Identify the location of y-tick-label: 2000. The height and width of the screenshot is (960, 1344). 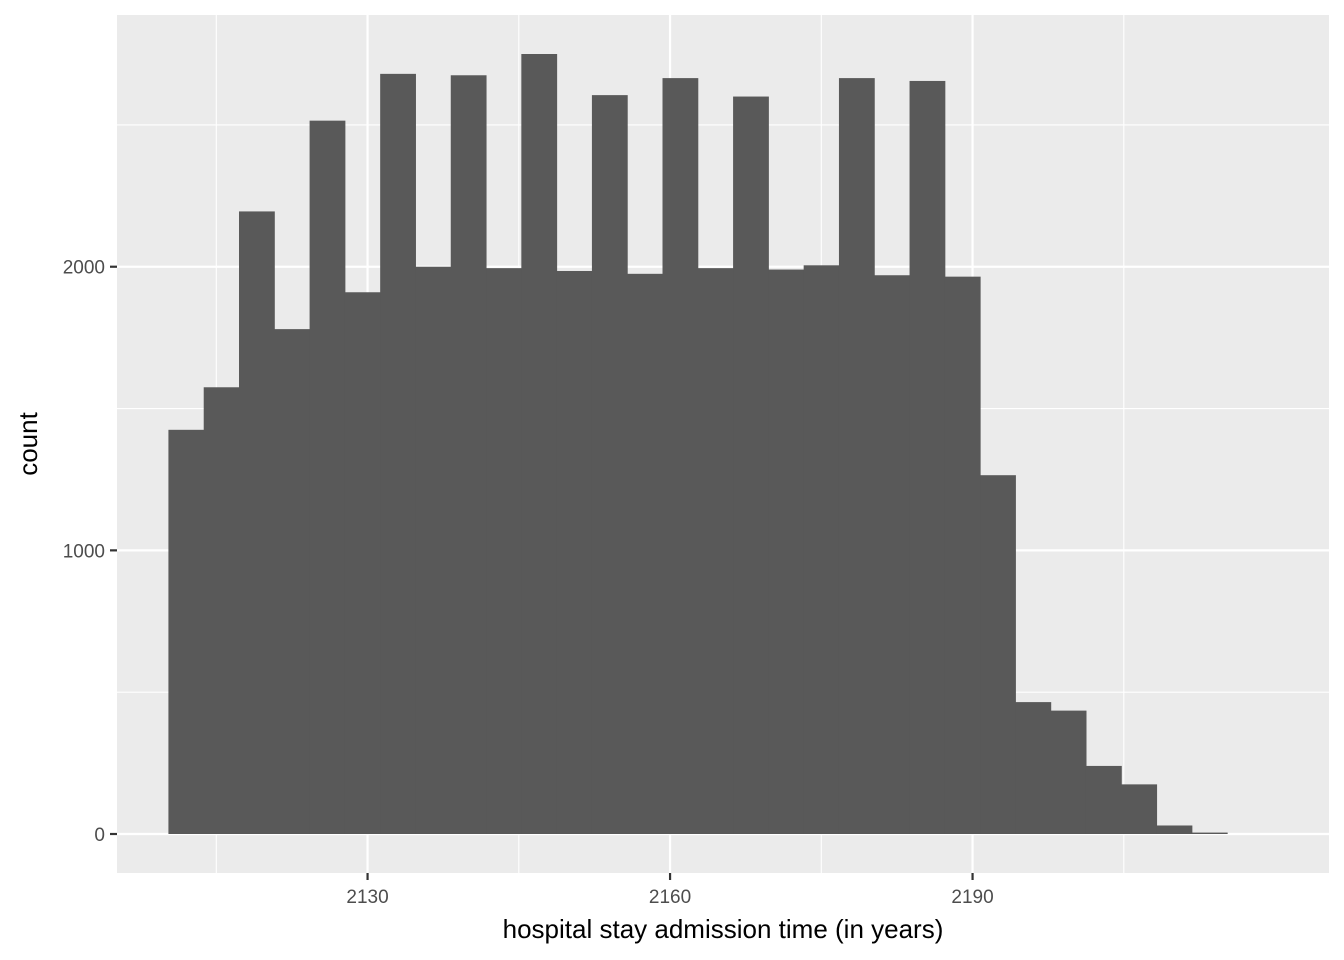
(84, 268).